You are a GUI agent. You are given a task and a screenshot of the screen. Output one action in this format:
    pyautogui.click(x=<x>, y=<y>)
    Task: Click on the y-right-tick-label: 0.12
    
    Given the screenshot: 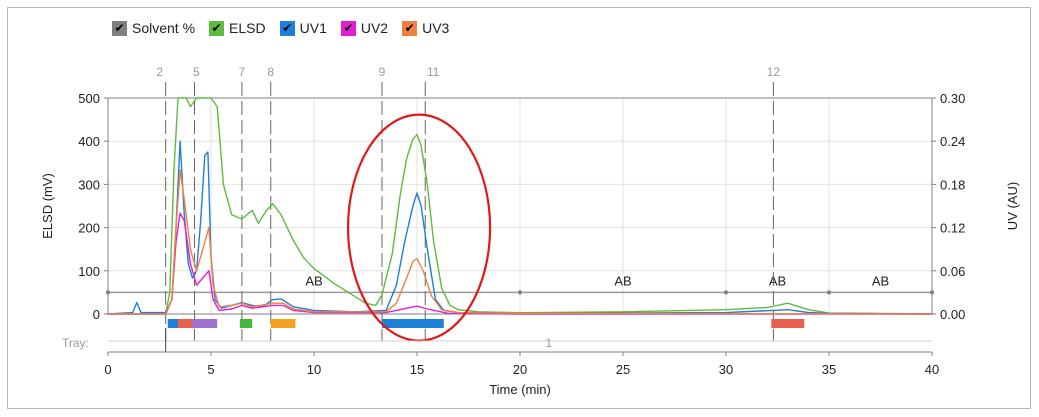 What is the action you would take?
    pyautogui.click(x=952, y=228)
    